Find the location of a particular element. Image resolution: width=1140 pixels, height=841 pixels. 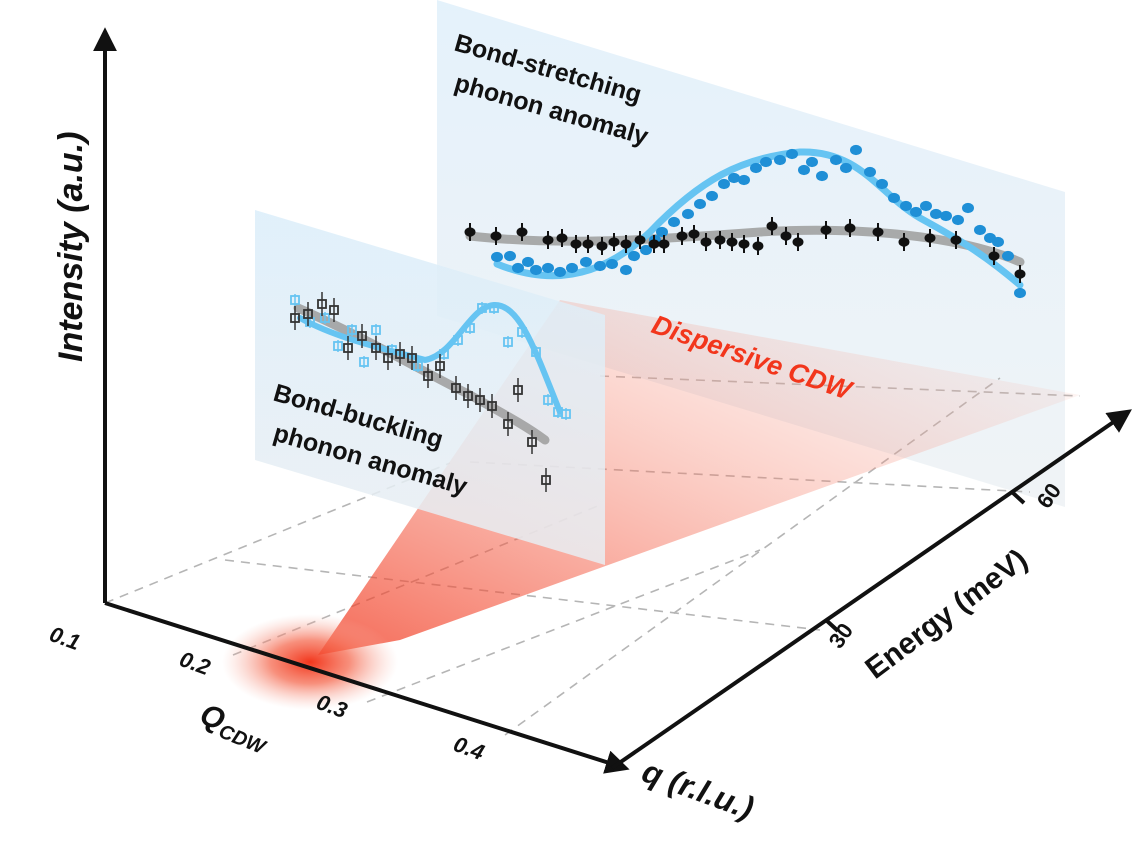

buckling-black-points is located at coordinates (420, 392).